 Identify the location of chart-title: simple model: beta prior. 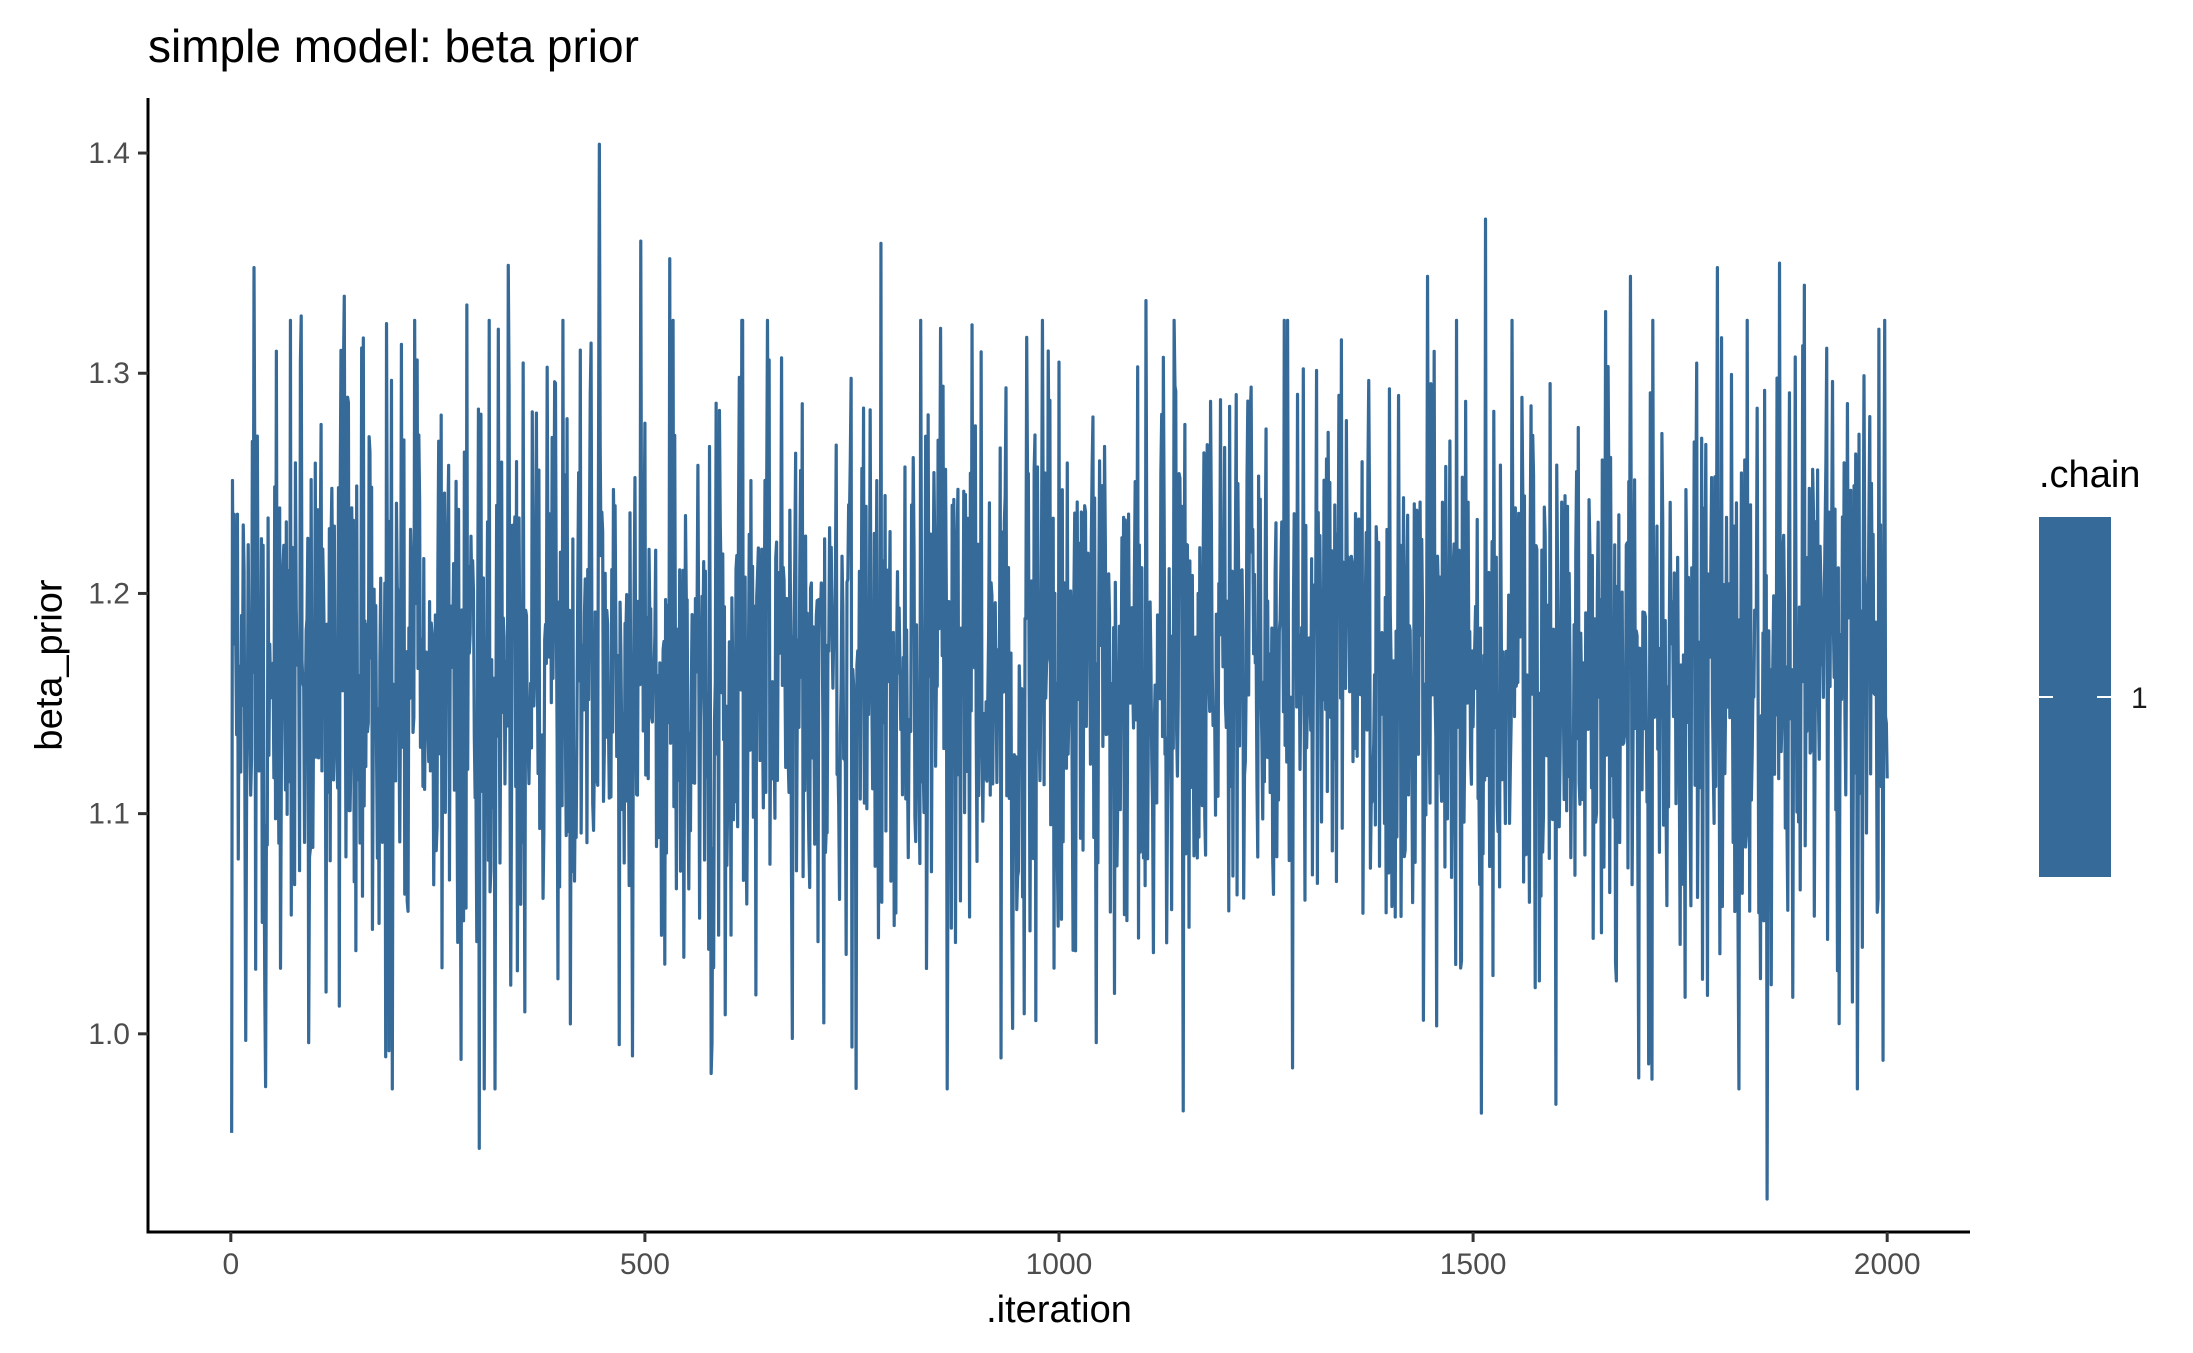
(393, 46).